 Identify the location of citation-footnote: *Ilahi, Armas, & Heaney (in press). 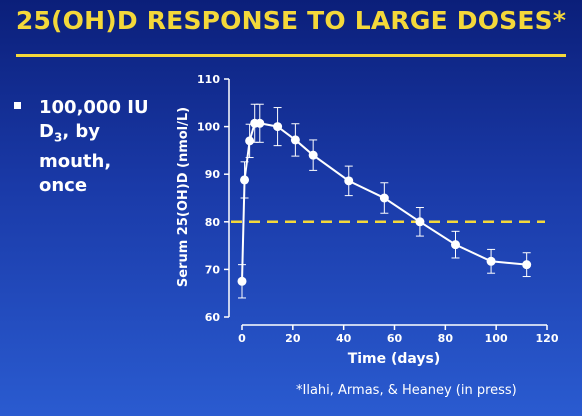
(406, 390).